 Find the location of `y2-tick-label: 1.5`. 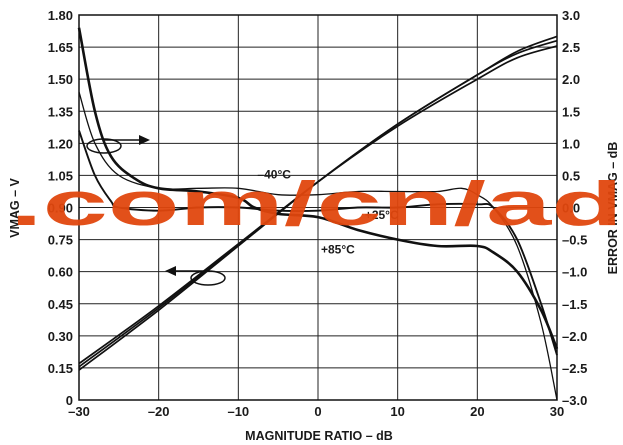

y2-tick-label: 1.5 is located at coordinates (571, 111).